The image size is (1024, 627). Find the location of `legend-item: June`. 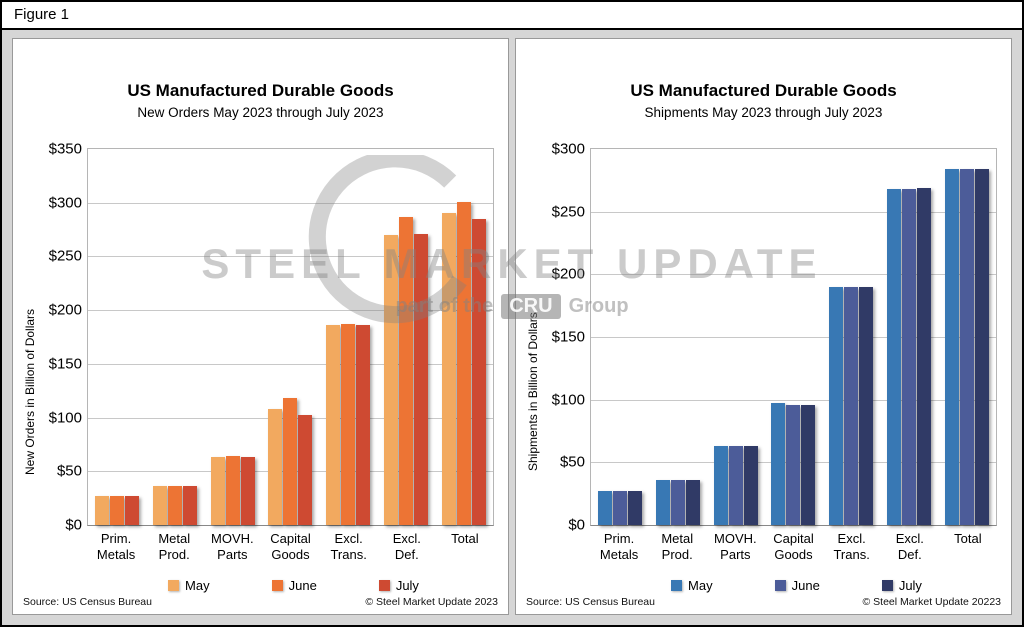

legend-item: June is located at coordinates (294, 585).